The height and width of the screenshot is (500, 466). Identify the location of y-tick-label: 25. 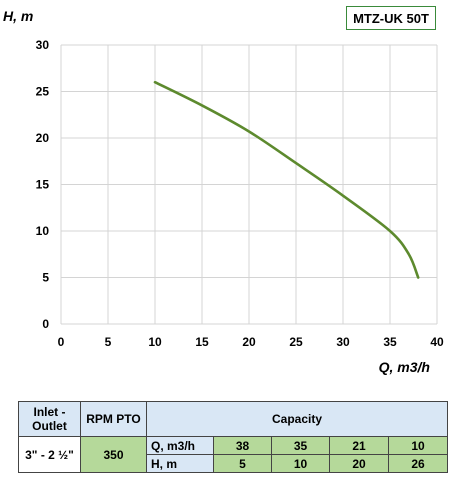
(43, 92).